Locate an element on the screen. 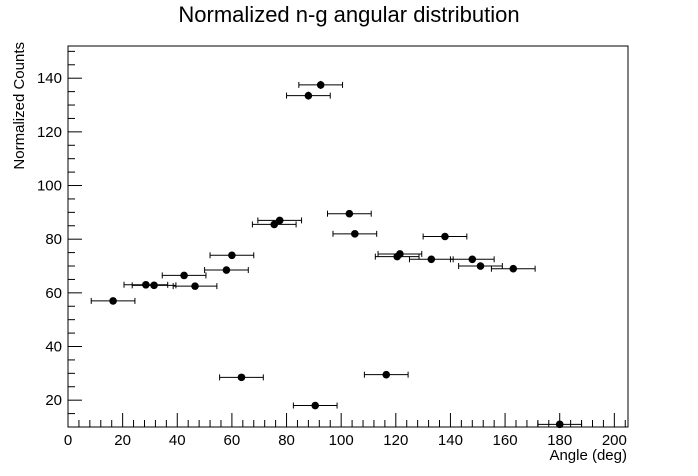  y-axis: 20 40 60 80 100 120 140 is located at coordinates (59, 239).